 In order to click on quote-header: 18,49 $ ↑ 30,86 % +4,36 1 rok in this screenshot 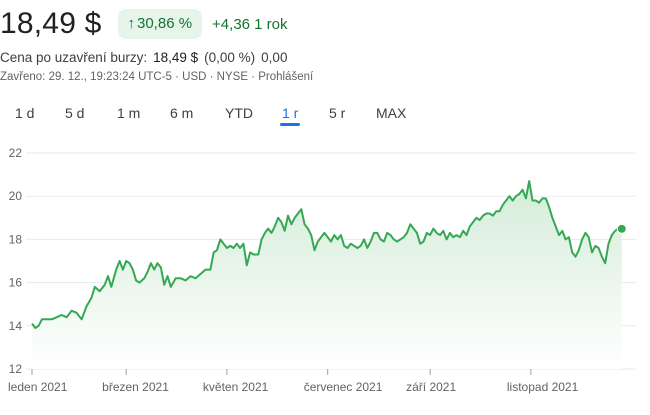, I will do `click(144, 24)`.